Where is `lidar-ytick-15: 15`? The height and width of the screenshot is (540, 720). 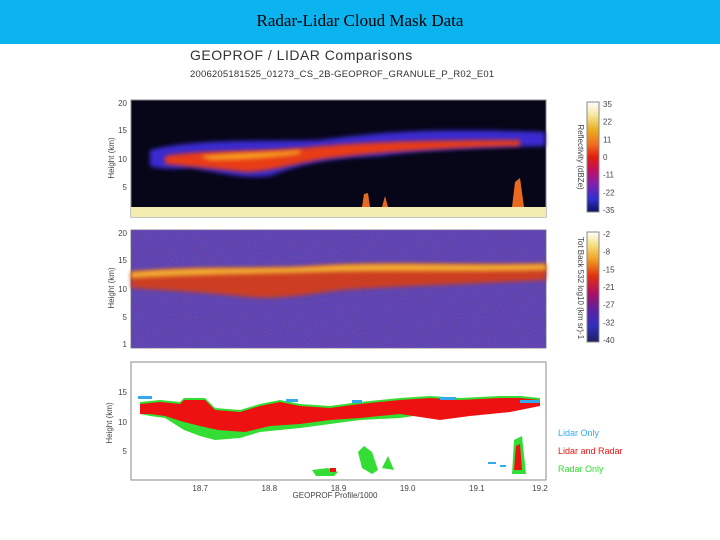
lidar-ytick-15: 15 is located at coordinates (122, 260).